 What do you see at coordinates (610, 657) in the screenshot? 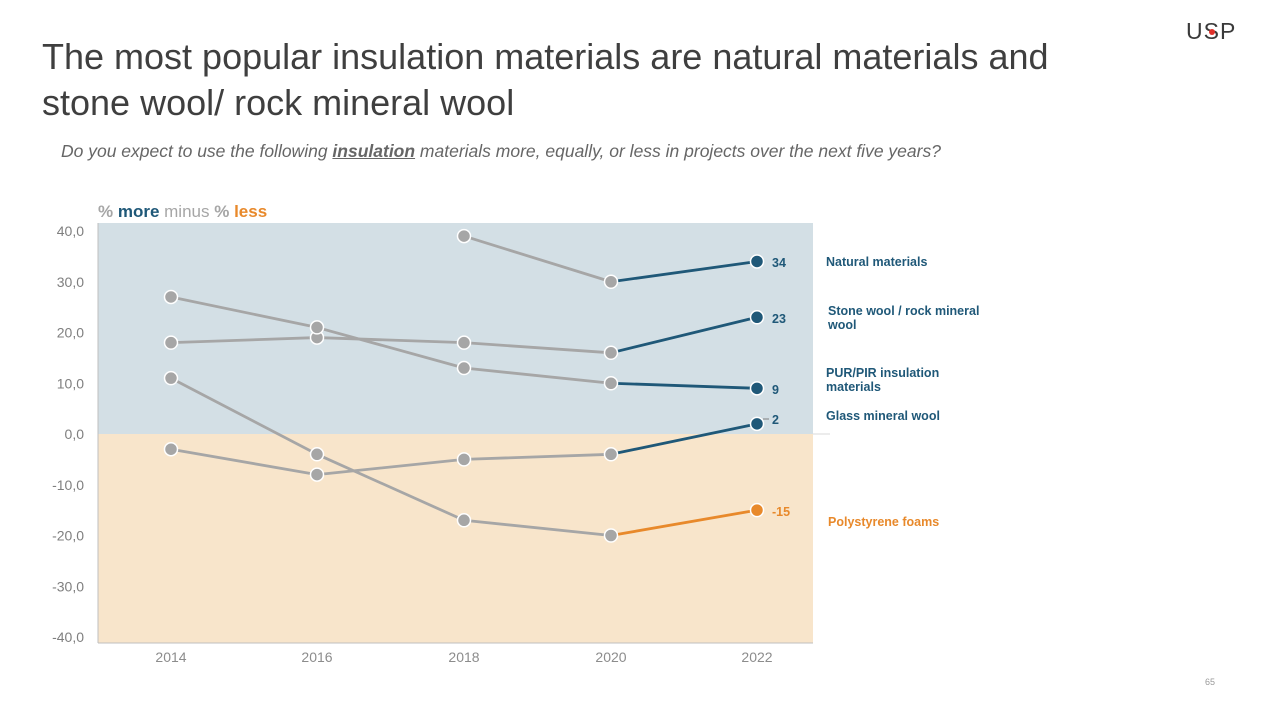
I see `x-tick-label: 2020` at bounding box center [610, 657].